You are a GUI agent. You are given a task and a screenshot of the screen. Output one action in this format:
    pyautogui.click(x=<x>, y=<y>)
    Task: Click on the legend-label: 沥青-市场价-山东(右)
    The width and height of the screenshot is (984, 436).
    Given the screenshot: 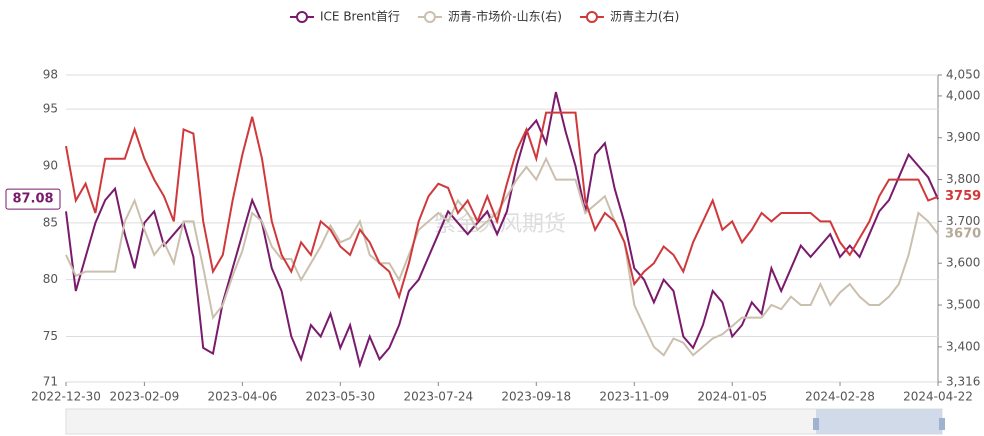 What is the action you would take?
    pyautogui.click(x=505, y=16)
    